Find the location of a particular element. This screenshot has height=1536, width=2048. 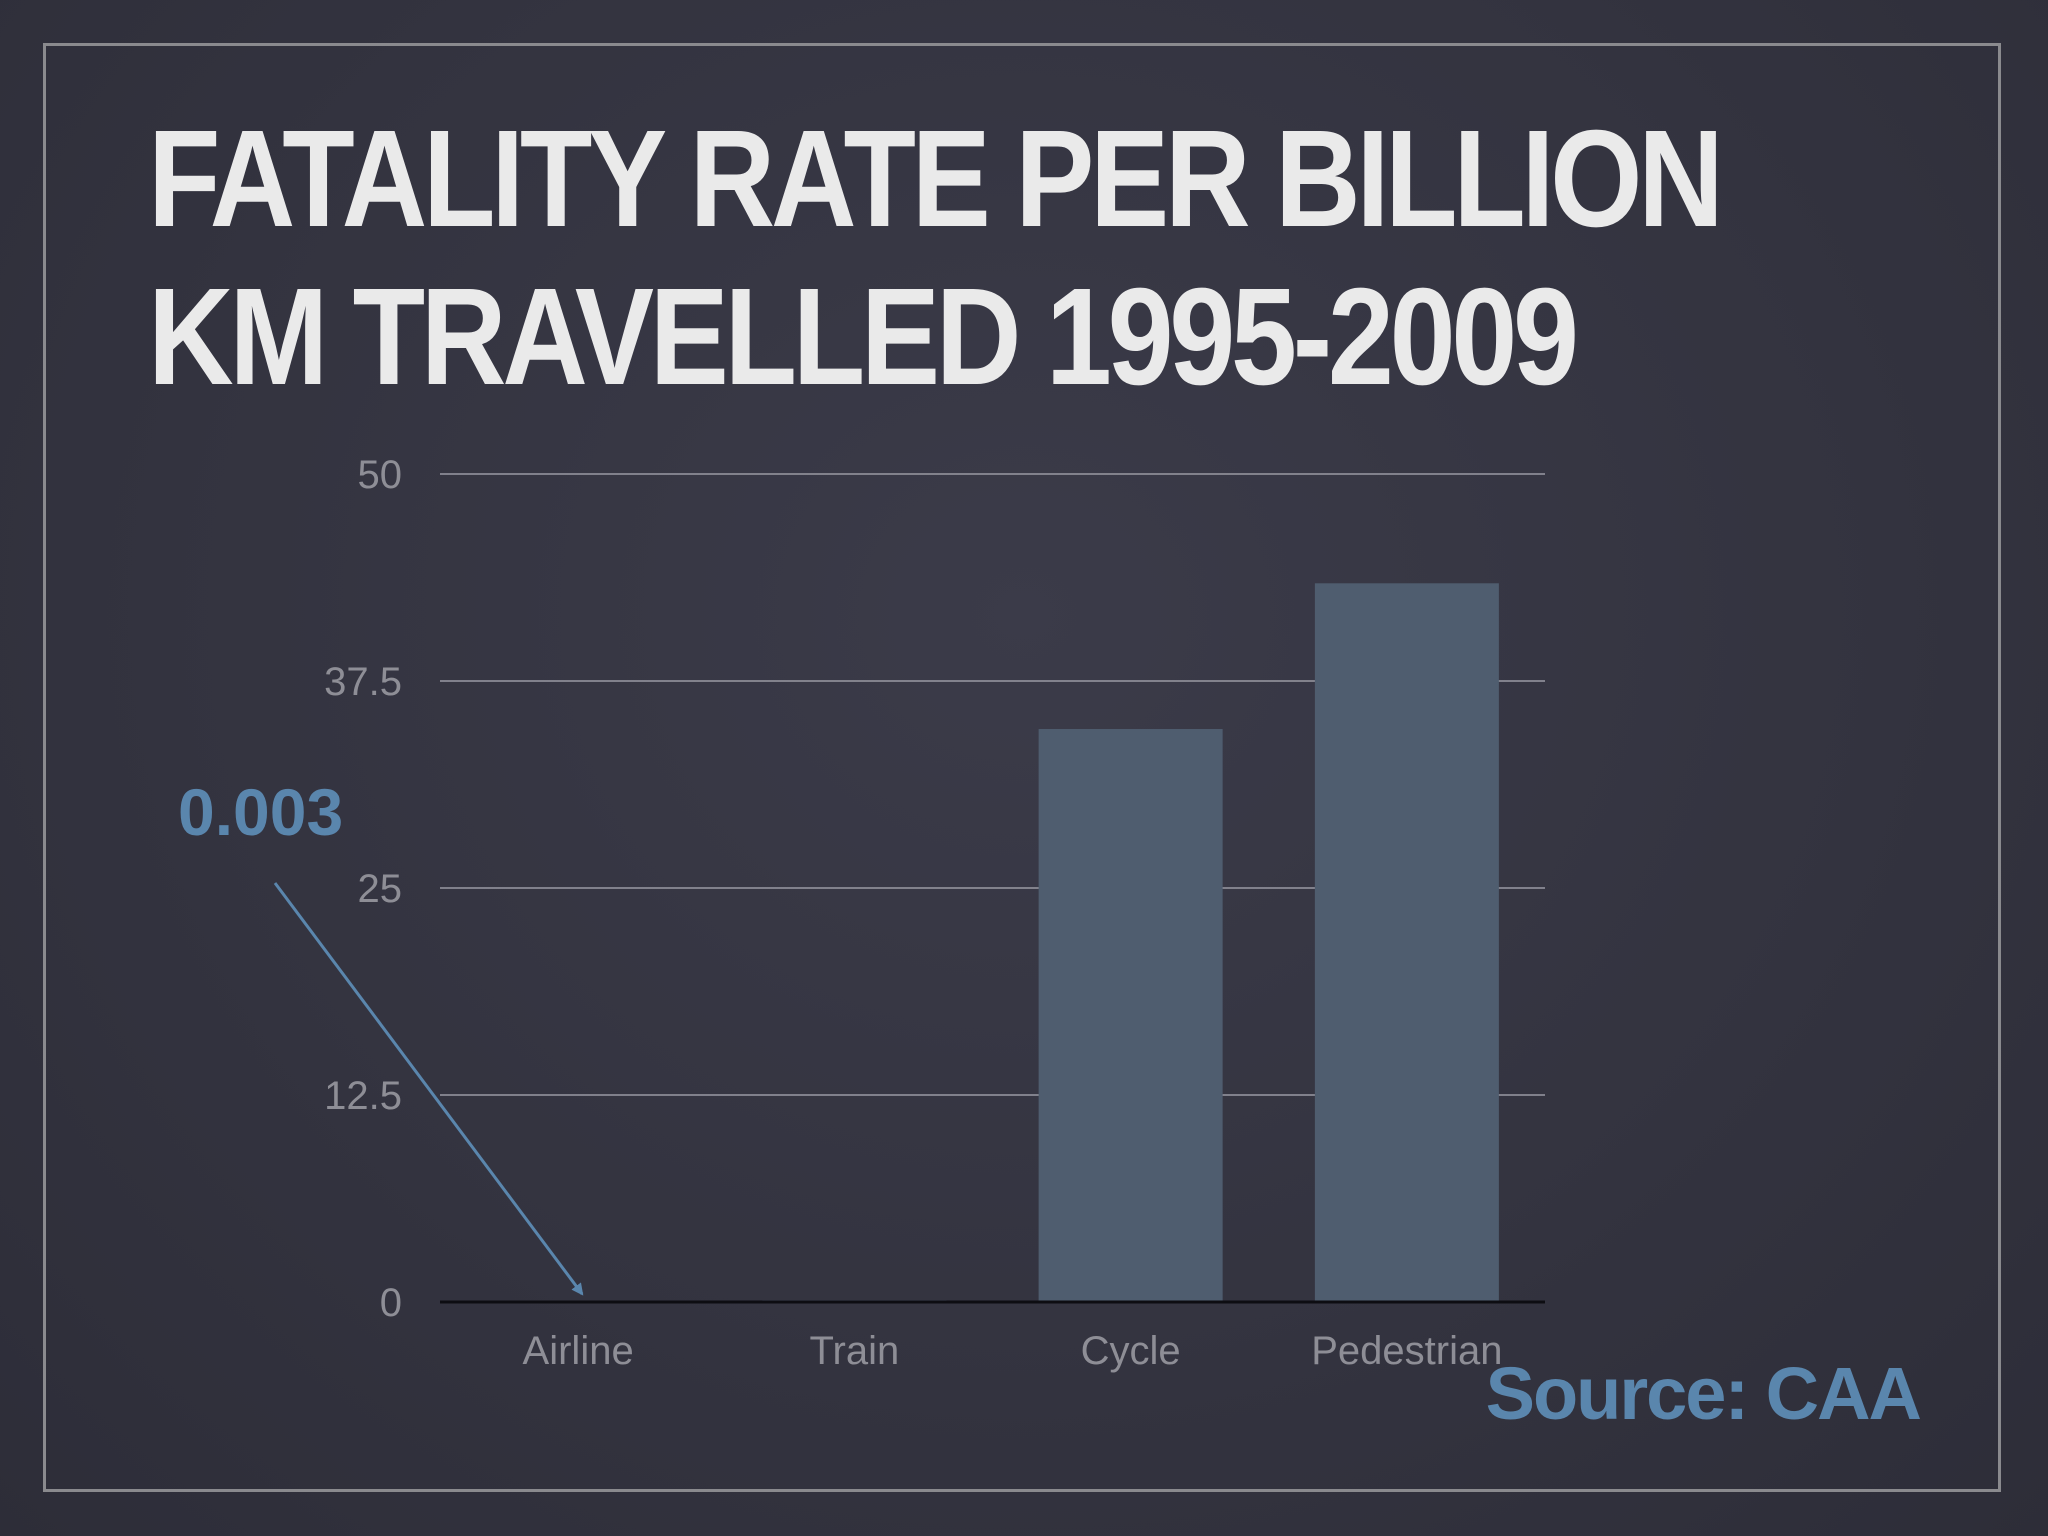

y-axis-tick-labels: 0 12.5 25 37.5 50 is located at coordinates (363, 889).